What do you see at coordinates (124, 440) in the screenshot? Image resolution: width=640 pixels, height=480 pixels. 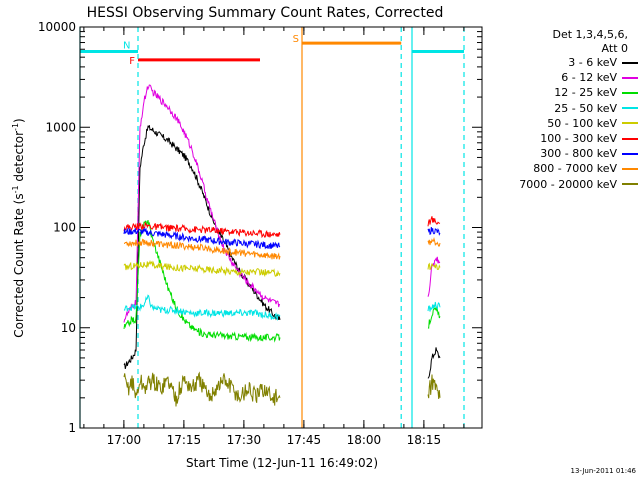 I see `x-tick-label-0: 17:00` at bounding box center [124, 440].